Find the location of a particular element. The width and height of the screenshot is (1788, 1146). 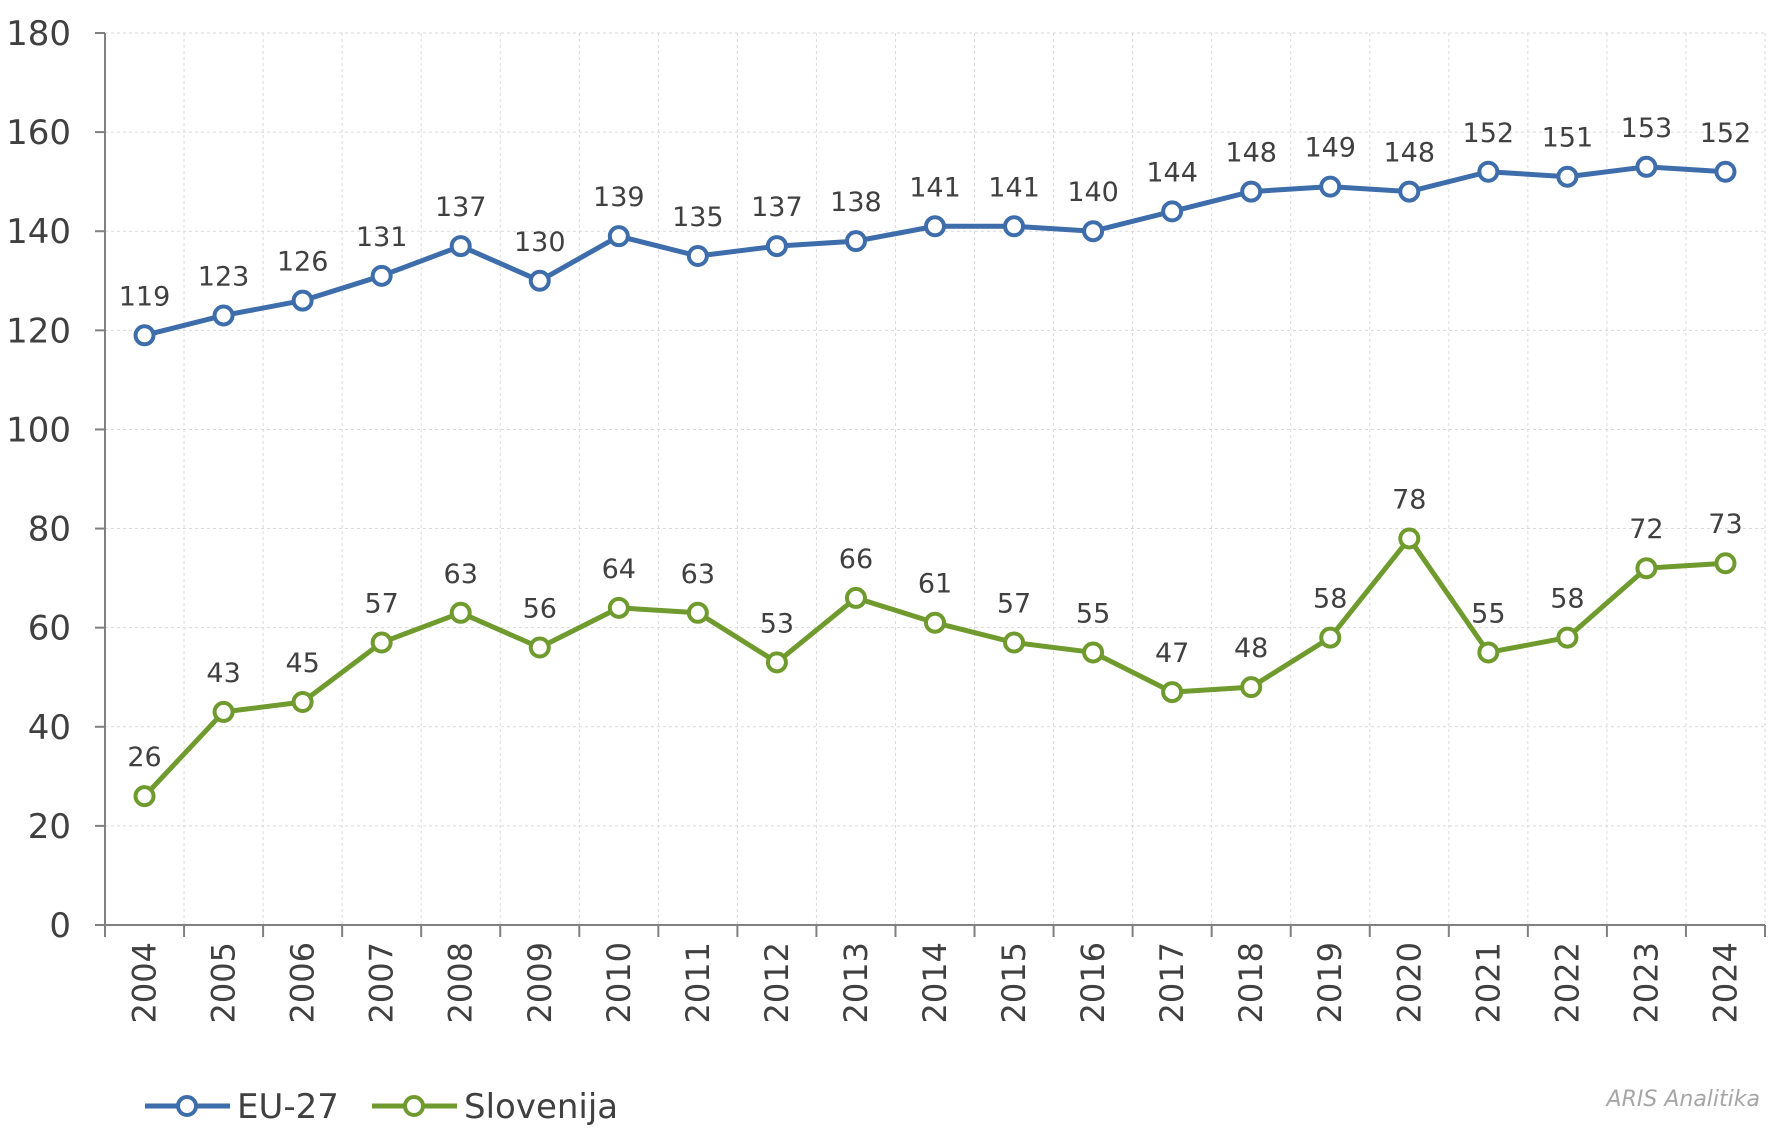

data-label: 72 is located at coordinates (1646, 529).